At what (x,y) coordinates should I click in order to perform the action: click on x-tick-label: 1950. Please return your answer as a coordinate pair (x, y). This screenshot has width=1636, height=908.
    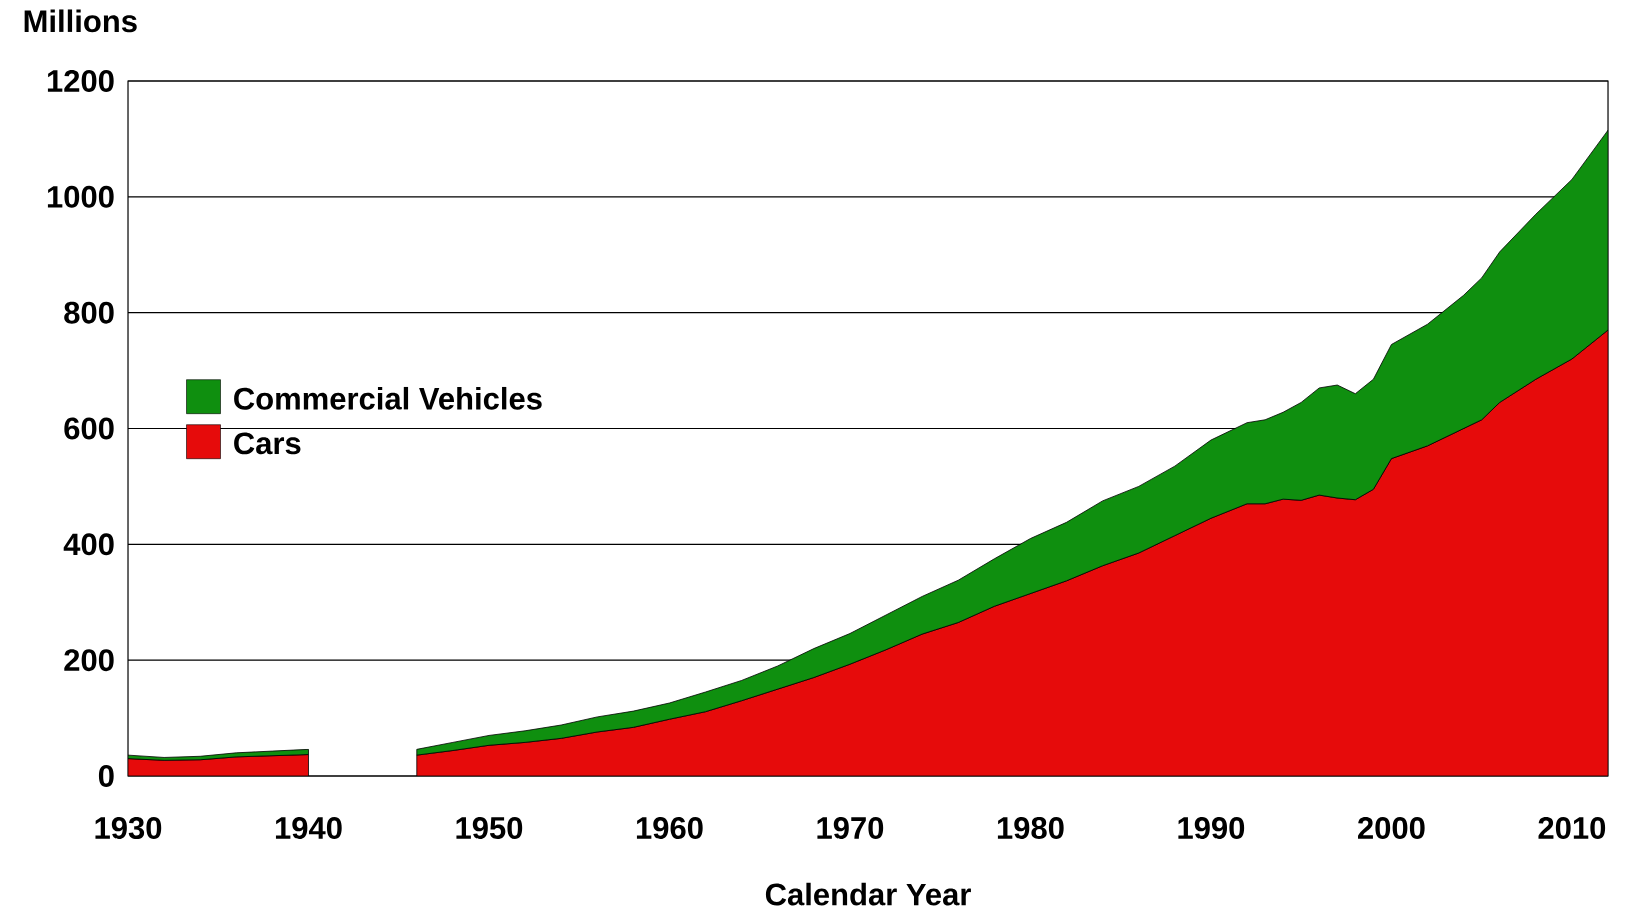
    Looking at the image, I should click on (489, 828).